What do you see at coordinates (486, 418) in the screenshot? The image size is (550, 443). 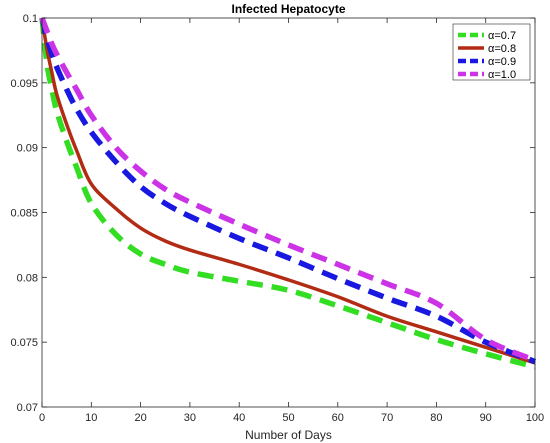 I see `x-tick-label: 90` at bounding box center [486, 418].